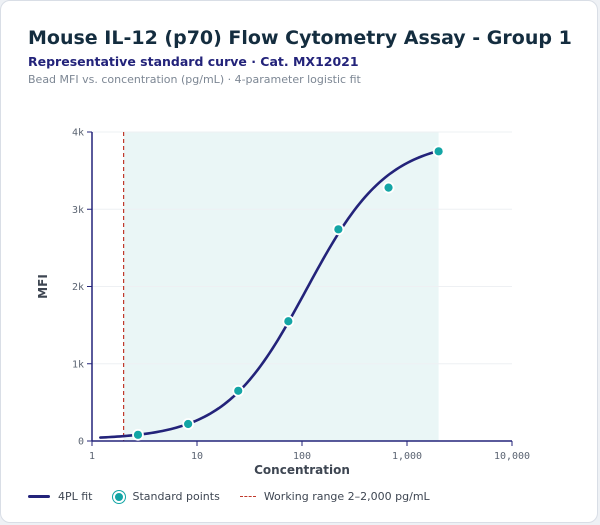 The width and height of the screenshot is (600, 525). What do you see at coordinates (247, 496) in the screenshot?
I see `legend-dash-swatch` at bounding box center [247, 496].